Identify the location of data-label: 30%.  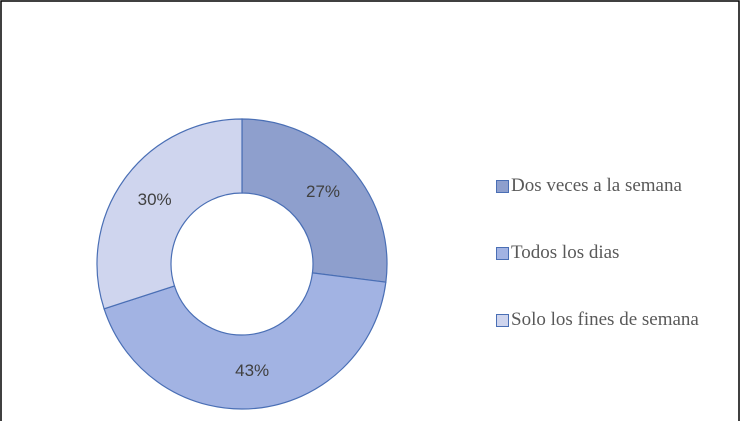
(155, 199).